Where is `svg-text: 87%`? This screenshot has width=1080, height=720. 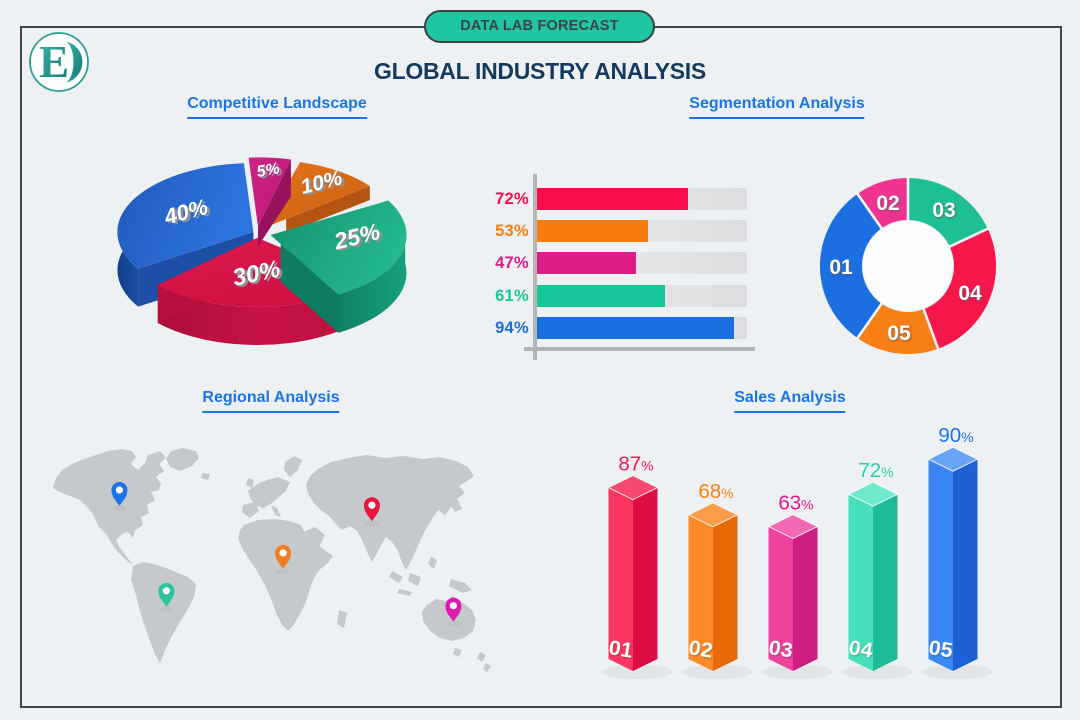 svg-text: 87% is located at coordinates (635, 464).